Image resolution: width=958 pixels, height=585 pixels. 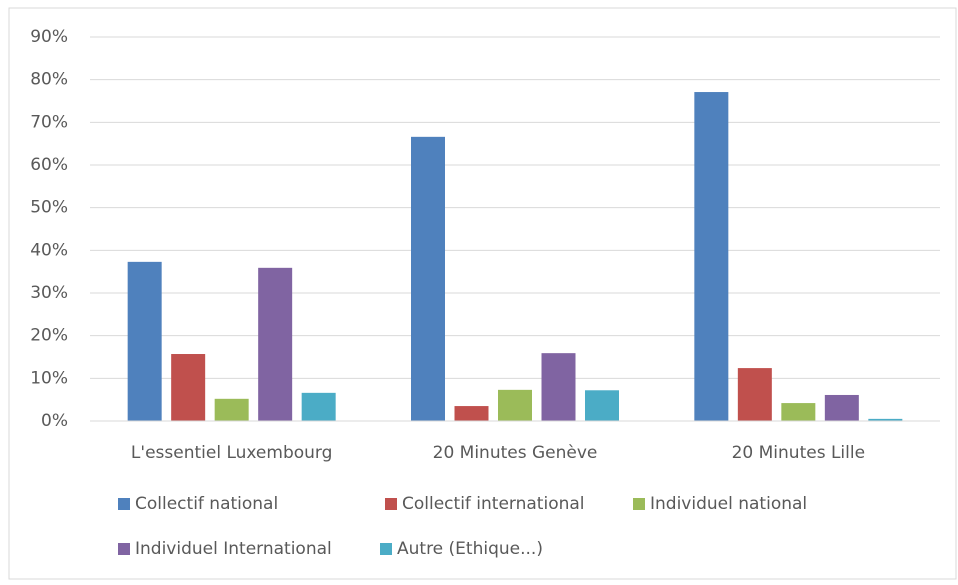 I want to click on y-tick-label: 10%, so click(x=49, y=378).